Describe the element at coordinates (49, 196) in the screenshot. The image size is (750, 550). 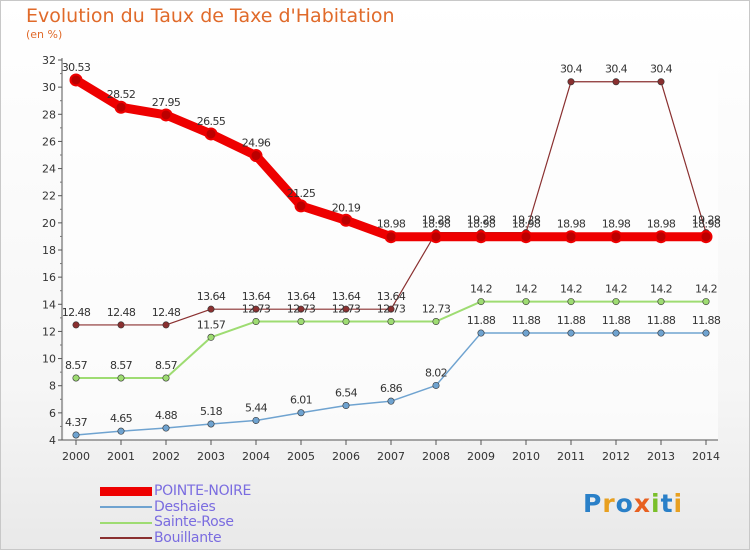
I see `y-tick-label: 22` at that location.